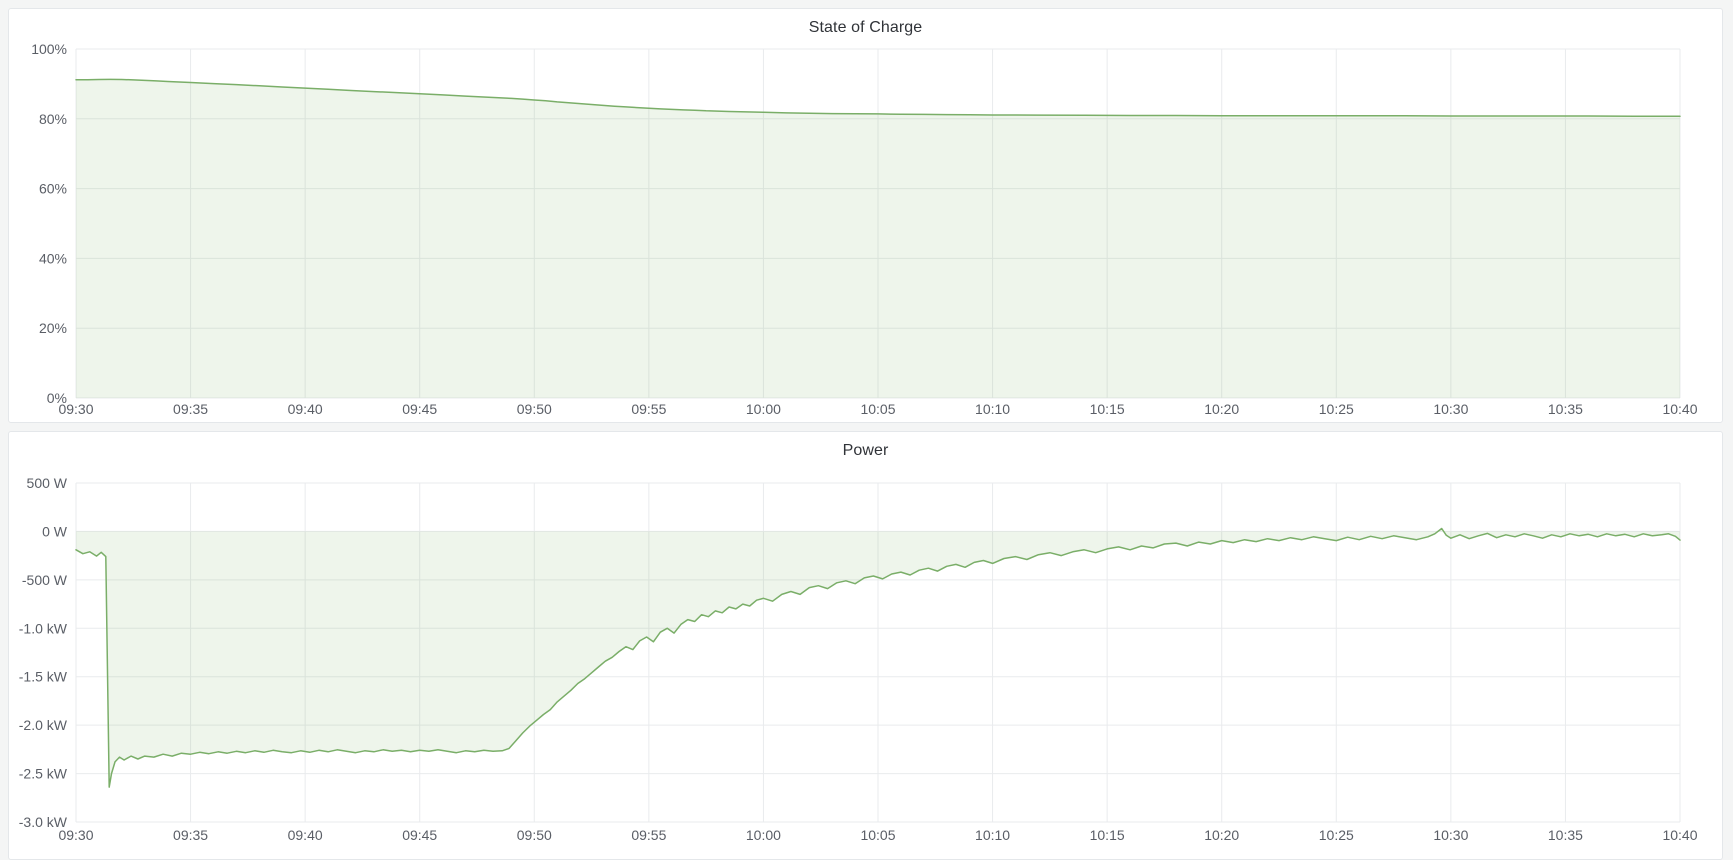  What do you see at coordinates (45, 580) in the screenshot?
I see `y-axis-tick-label: -500 W` at bounding box center [45, 580].